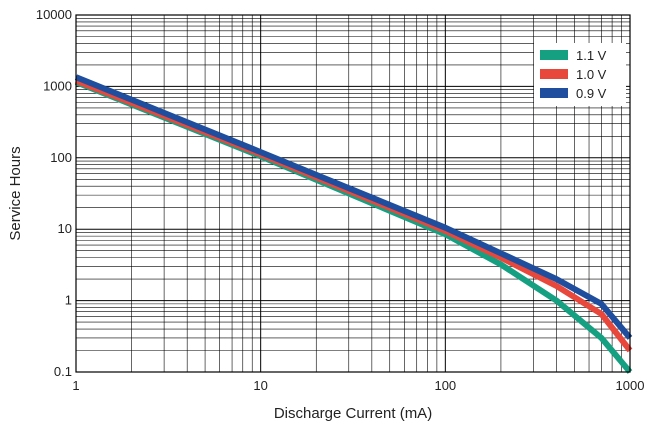 The image size is (654, 433). What do you see at coordinates (591, 93) in the screenshot?
I see `legend-label: 0.9 V` at bounding box center [591, 93].